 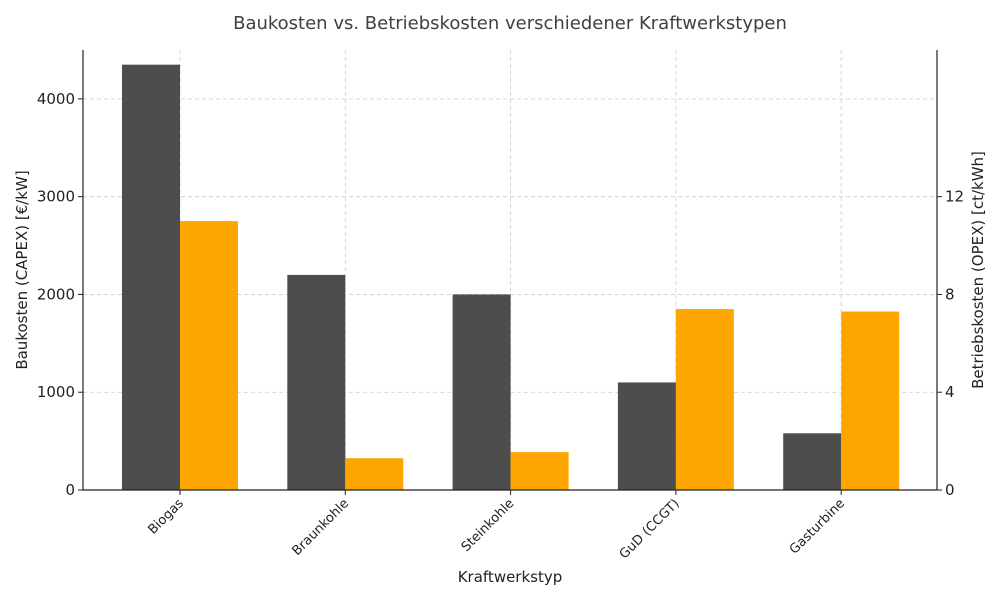 What do you see at coordinates (22, 269) in the screenshot?
I see `y-axis-label-left: Baukosten (CAPEX) [€/kW]` at bounding box center [22, 269].